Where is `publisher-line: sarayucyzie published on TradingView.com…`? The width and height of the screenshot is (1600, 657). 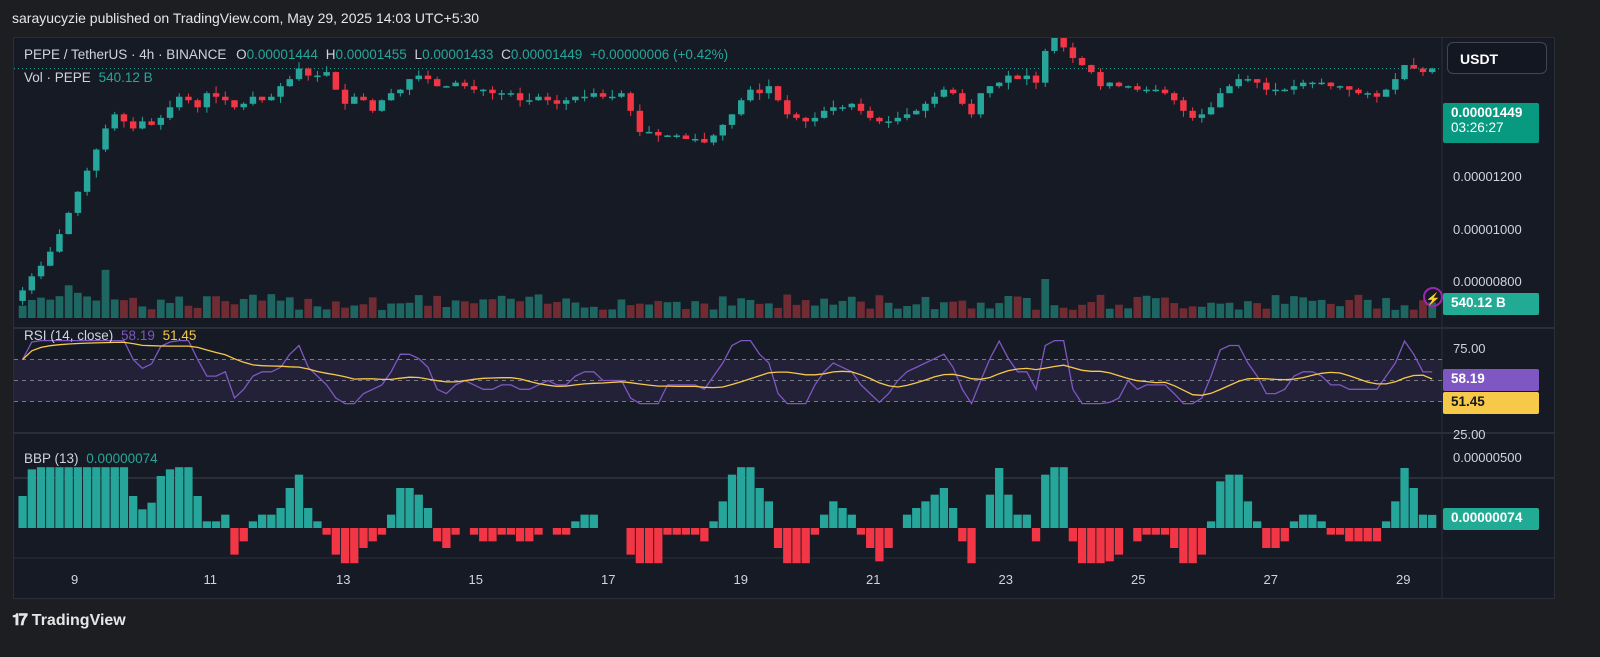
publisher-line: sarayucyzie published on TradingView.com… is located at coordinates (246, 18).